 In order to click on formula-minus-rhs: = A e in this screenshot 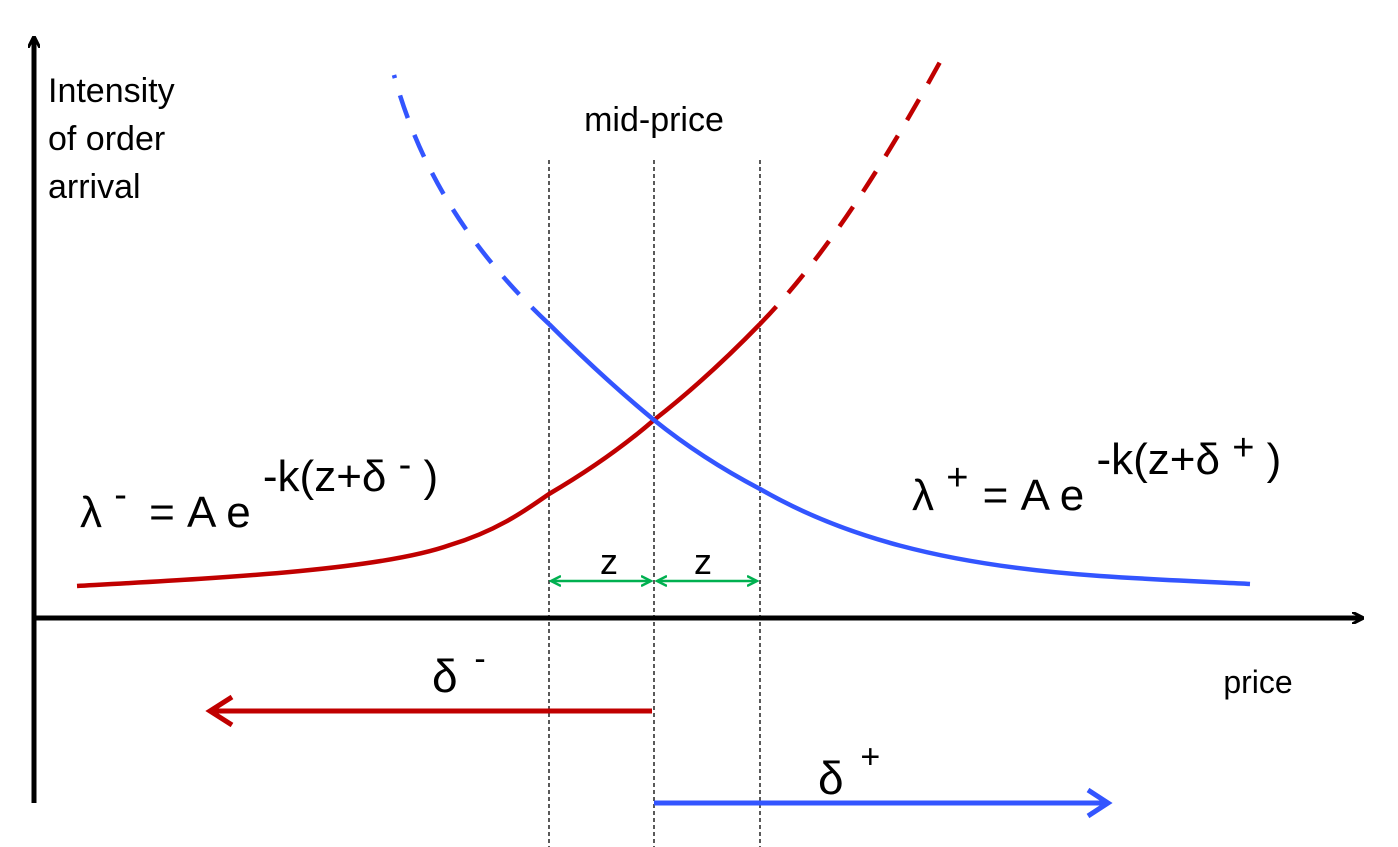, I will do `click(200, 512)`.